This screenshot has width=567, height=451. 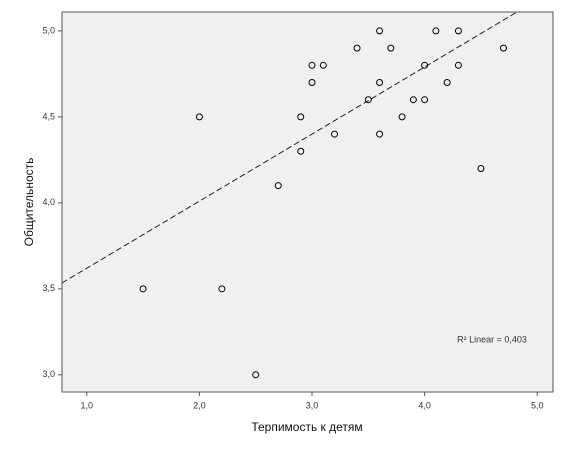 I want to click on x-tick-label: 2,0, so click(x=199, y=405).